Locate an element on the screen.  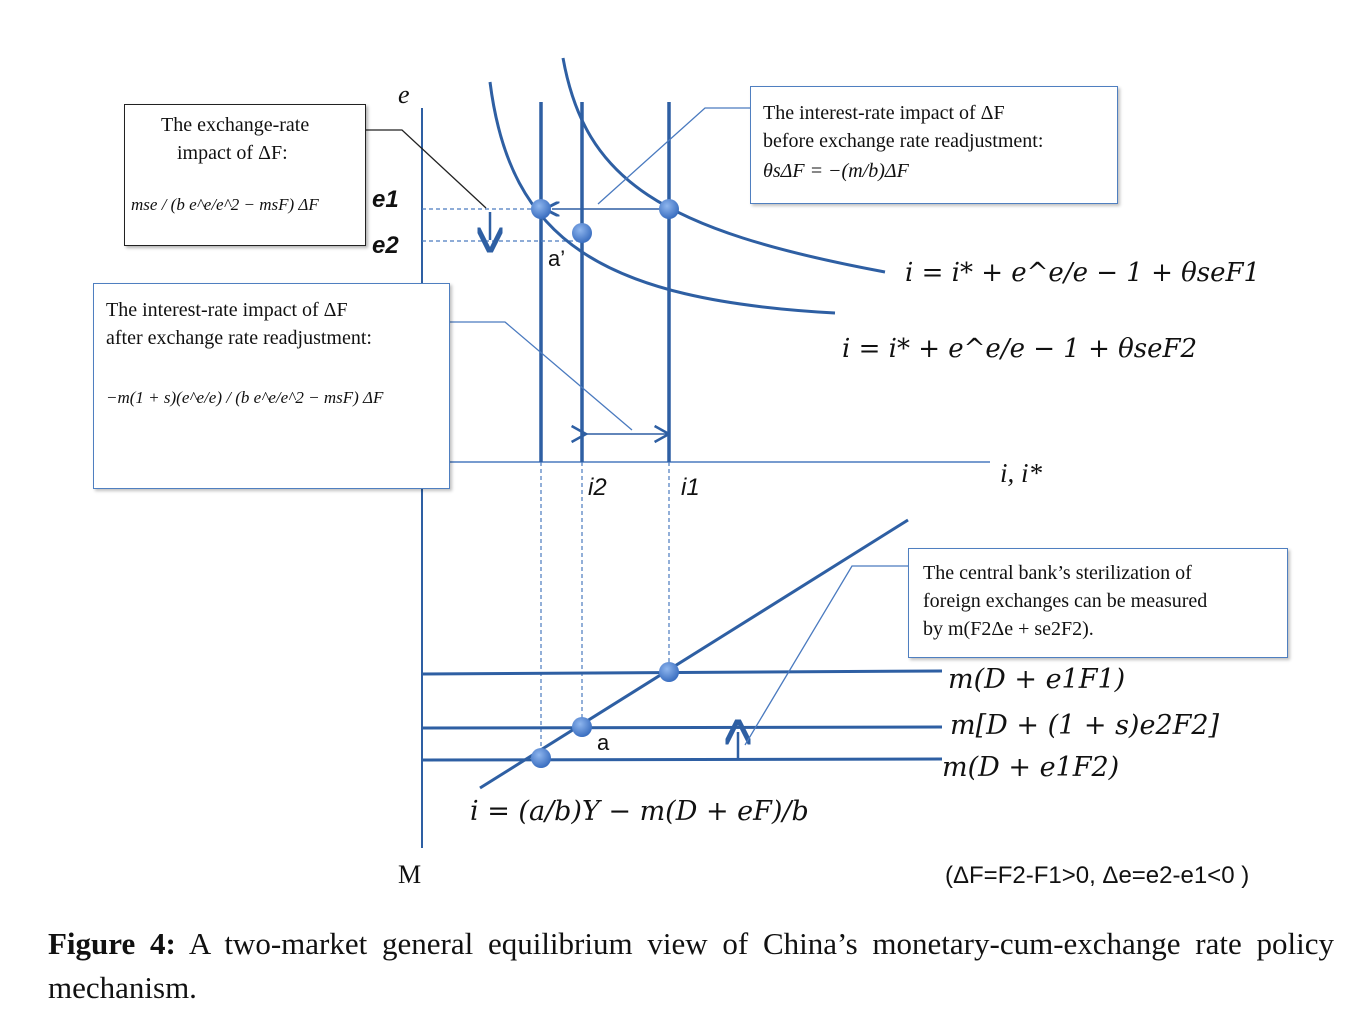
line-m-D-e1F1 is located at coordinates (682, 672).